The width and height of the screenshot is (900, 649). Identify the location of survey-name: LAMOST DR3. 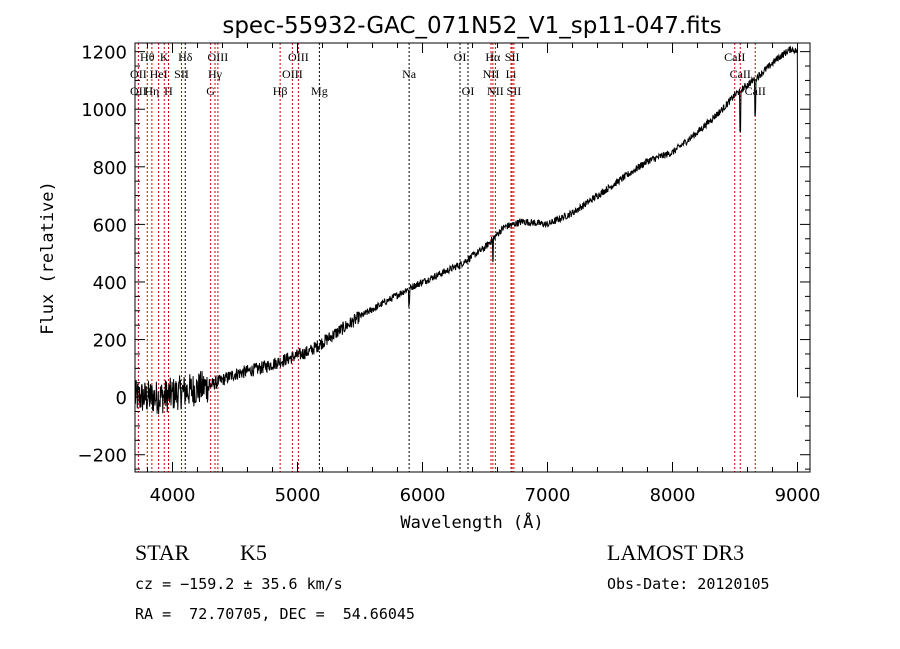
(675, 552).